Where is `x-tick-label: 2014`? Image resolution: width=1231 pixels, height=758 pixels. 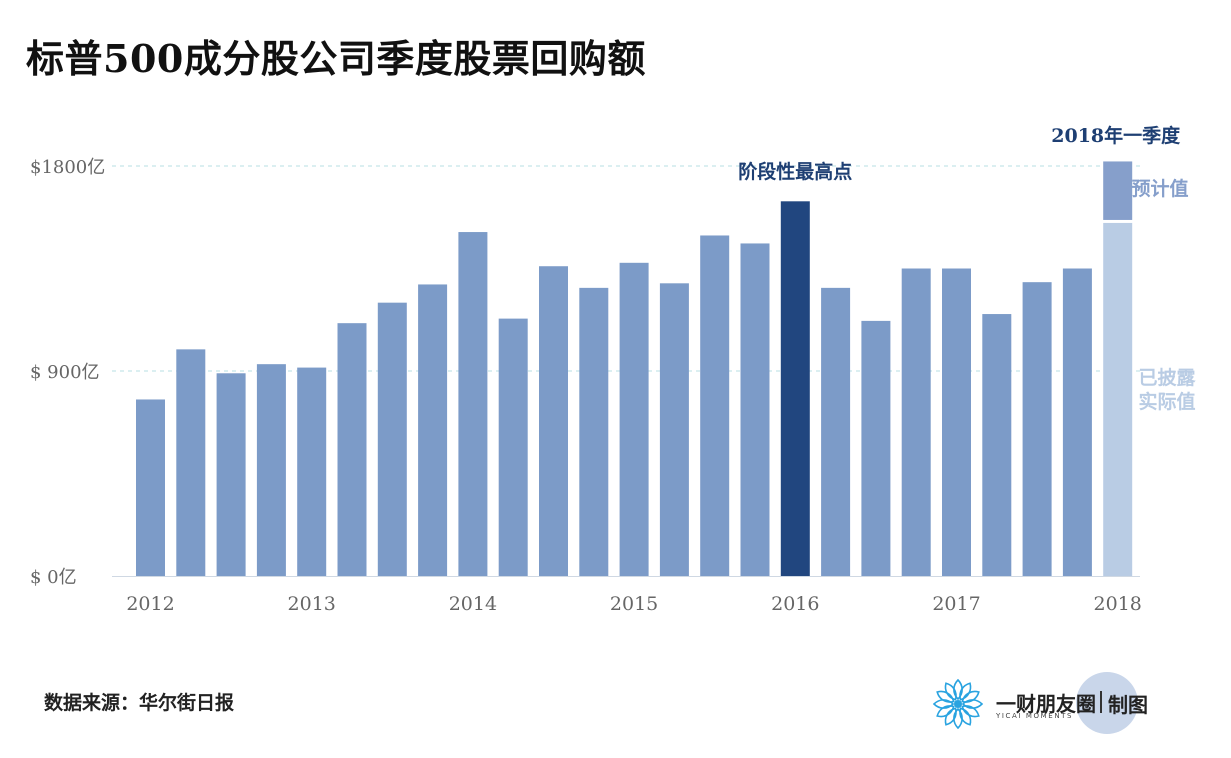 x-tick-label: 2014 is located at coordinates (473, 604).